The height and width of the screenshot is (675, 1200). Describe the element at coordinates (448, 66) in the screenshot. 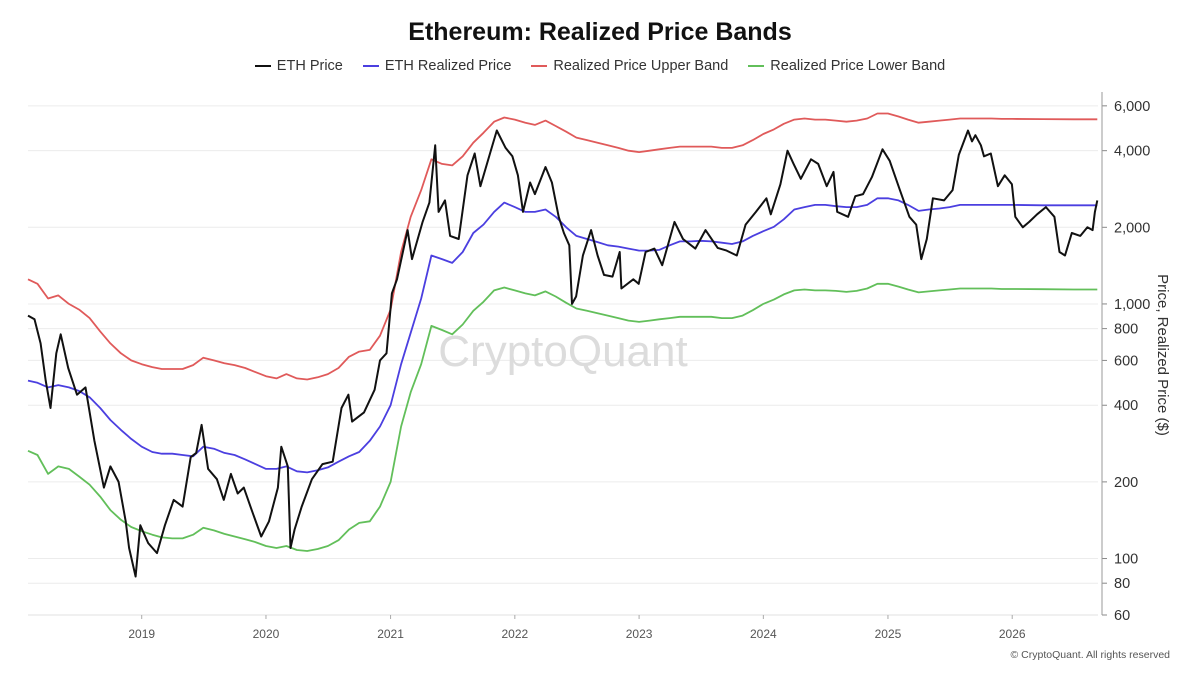

I see `legend-label: ETH Realized Price` at that location.